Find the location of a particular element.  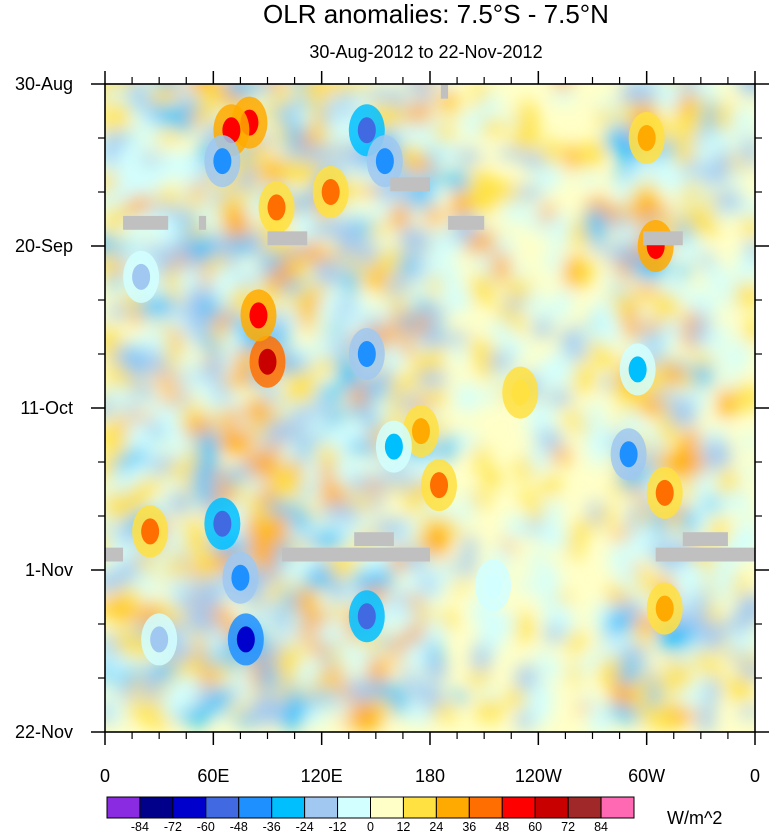

colorbar-level-label: 12 is located at coordinates (403, 827).